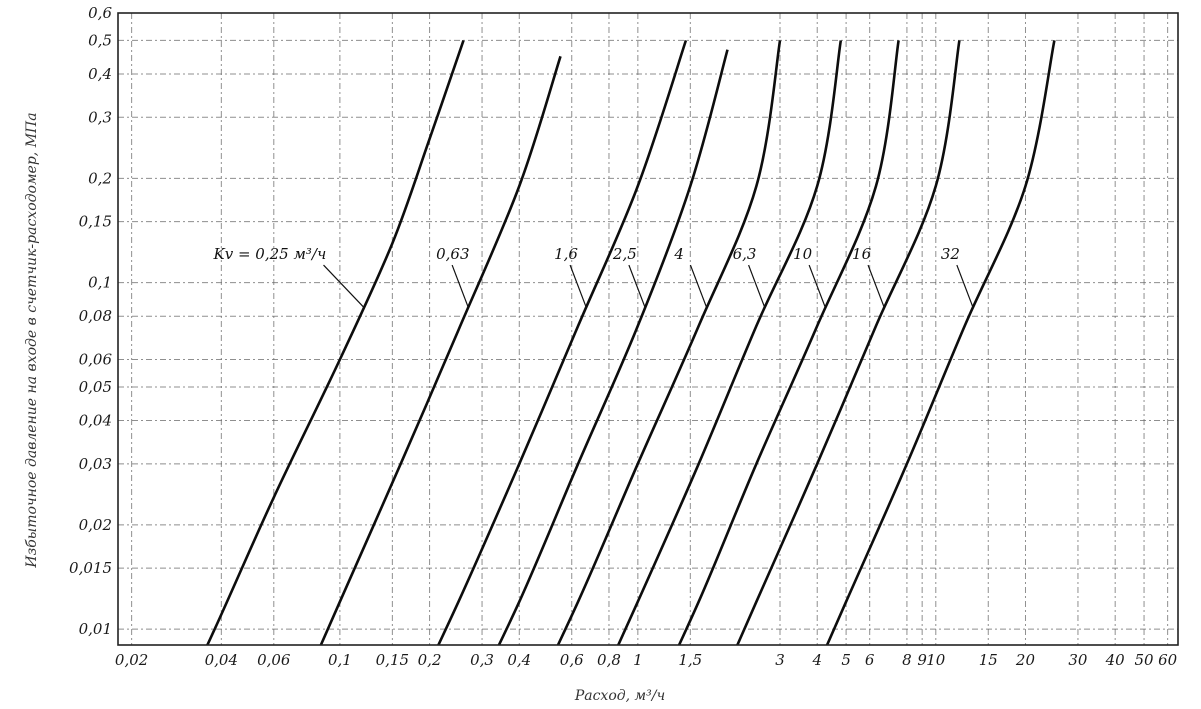 This screenshot has width=1201, height=709. Describe the element at coordinates (100, 283) in the screenshot. I see `y-tick-label: 0,1` at that location.